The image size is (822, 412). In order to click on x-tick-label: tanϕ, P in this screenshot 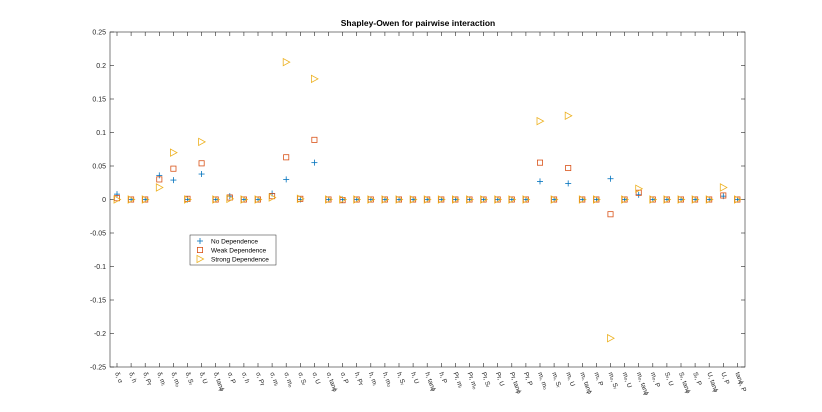, I will do `click(741, 382)`.